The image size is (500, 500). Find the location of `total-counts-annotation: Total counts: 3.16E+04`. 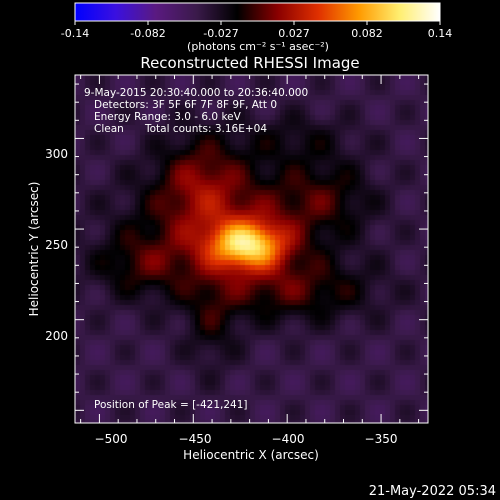

total-counts-annotation: Total counts: 3.16E+04 is located at coordinates (205, 129).